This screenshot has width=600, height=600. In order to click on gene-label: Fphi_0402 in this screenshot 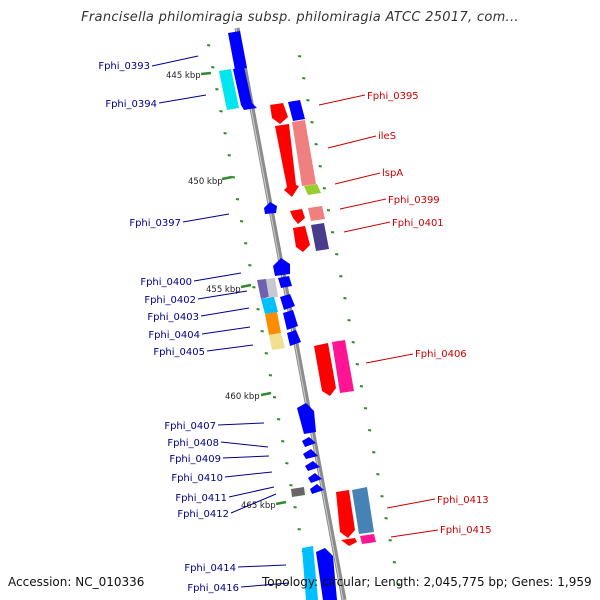, I will do `click(170, 300)`.